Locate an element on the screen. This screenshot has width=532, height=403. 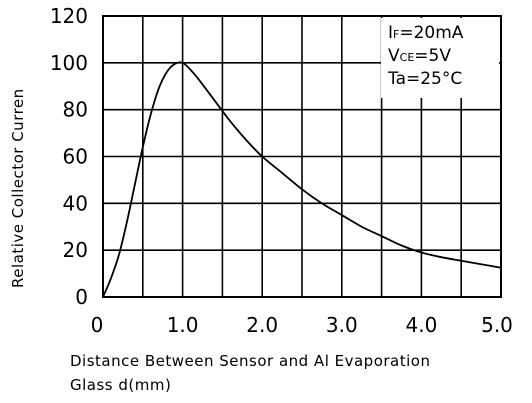
condition-label: VCE=5V is located at coordinates (419, 56).